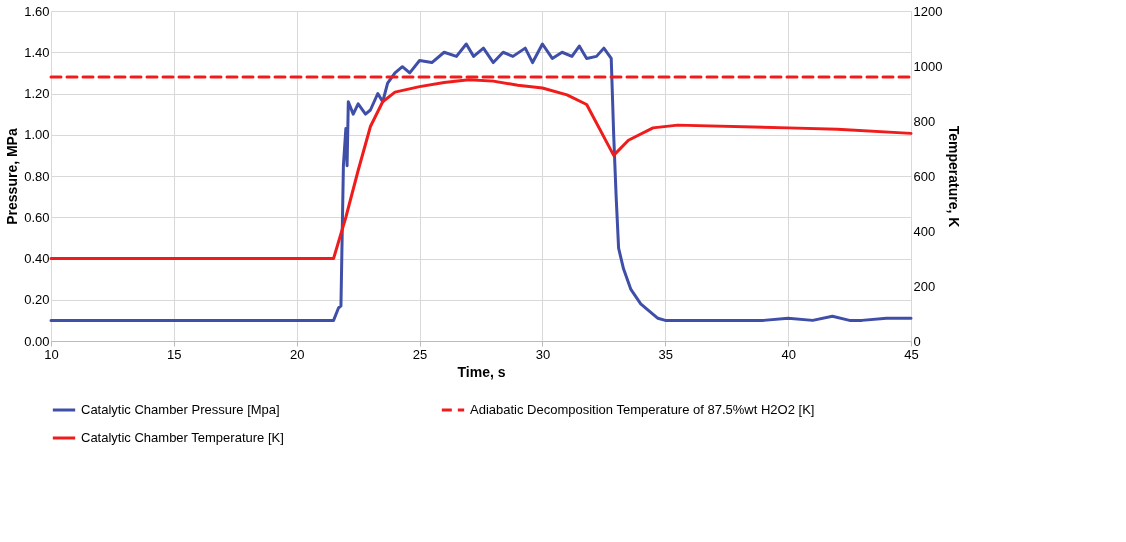 Image resolution: width=1126 pixels, height=542 pixels. I want to click on x-tick-label: 20, so click(297, 354).